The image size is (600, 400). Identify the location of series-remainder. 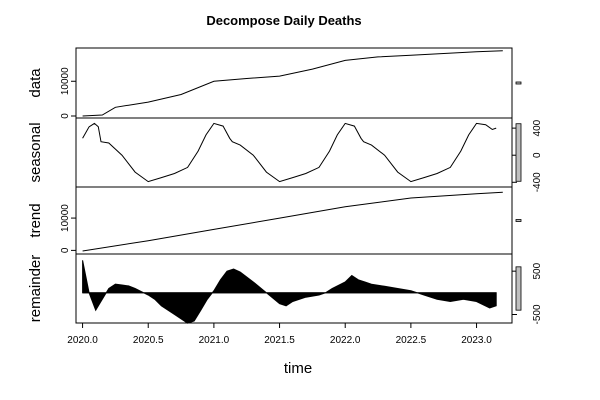
(289, 292).